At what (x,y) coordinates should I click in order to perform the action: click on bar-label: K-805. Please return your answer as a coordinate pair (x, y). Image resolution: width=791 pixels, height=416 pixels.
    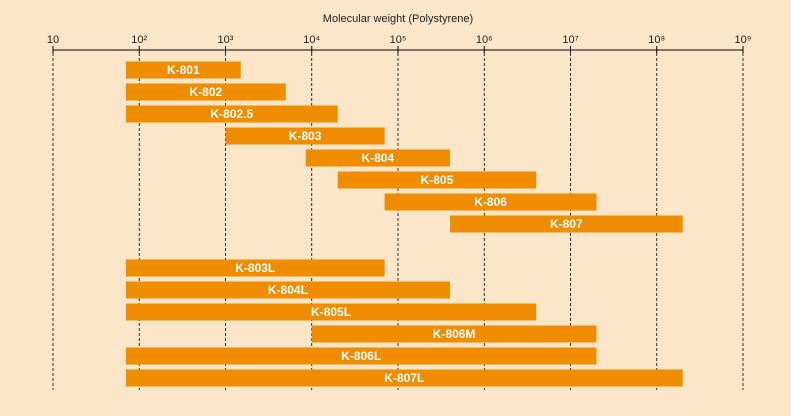
    Looking at the image, I should click on (437, 180).